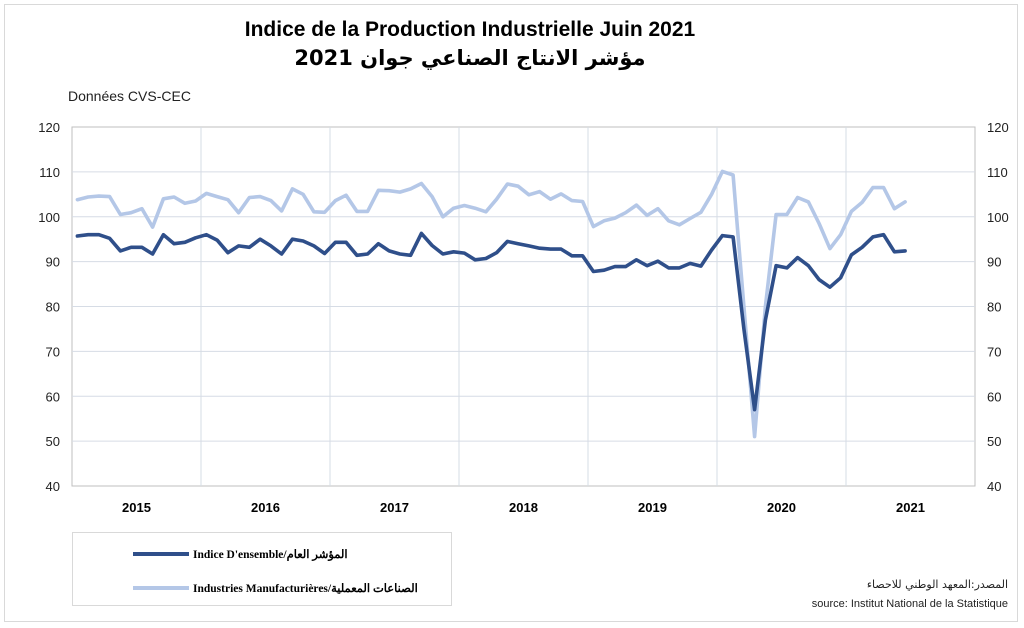 This screenshot has width=1024, height=628. Describe the element at coordinates (53, 351) in the screenshot. I see `y-tick-label-left: 70` at that location.